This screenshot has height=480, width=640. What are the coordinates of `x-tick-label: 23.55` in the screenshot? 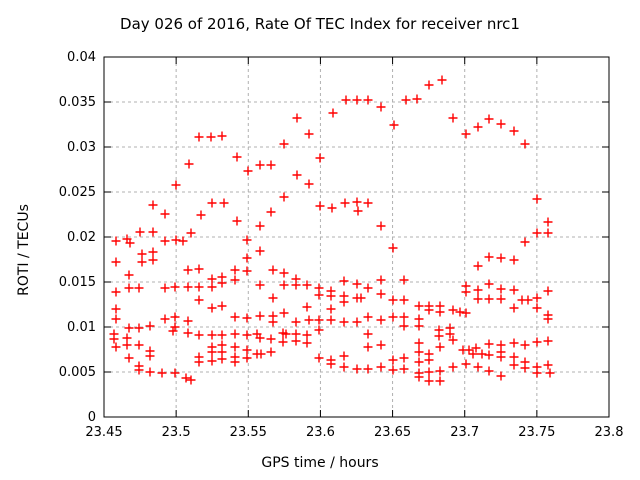 It's located at (248, 432).